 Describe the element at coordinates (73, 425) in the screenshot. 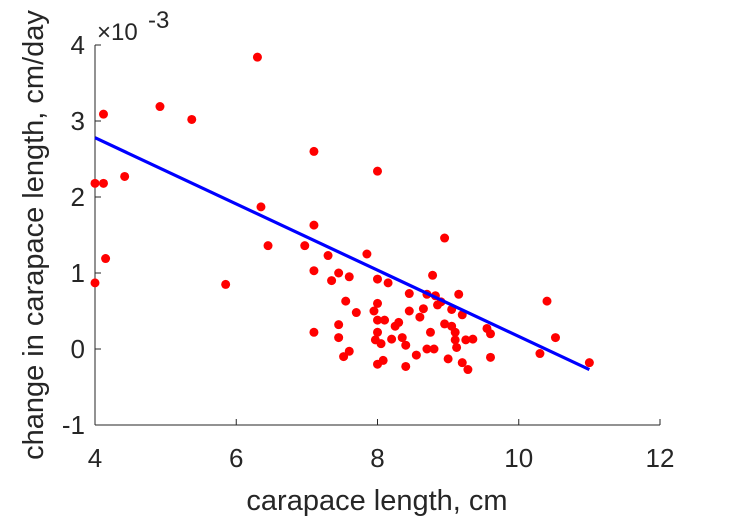

I see `y-tick-label: -1` at that location.